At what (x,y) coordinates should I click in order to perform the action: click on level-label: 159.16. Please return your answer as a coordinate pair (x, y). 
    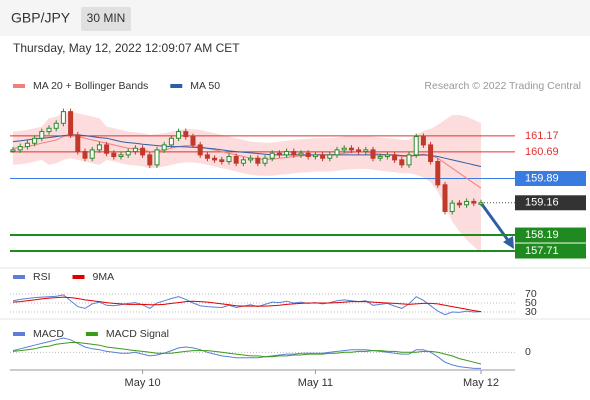
    Looking at the image, I should click on (542, 203).